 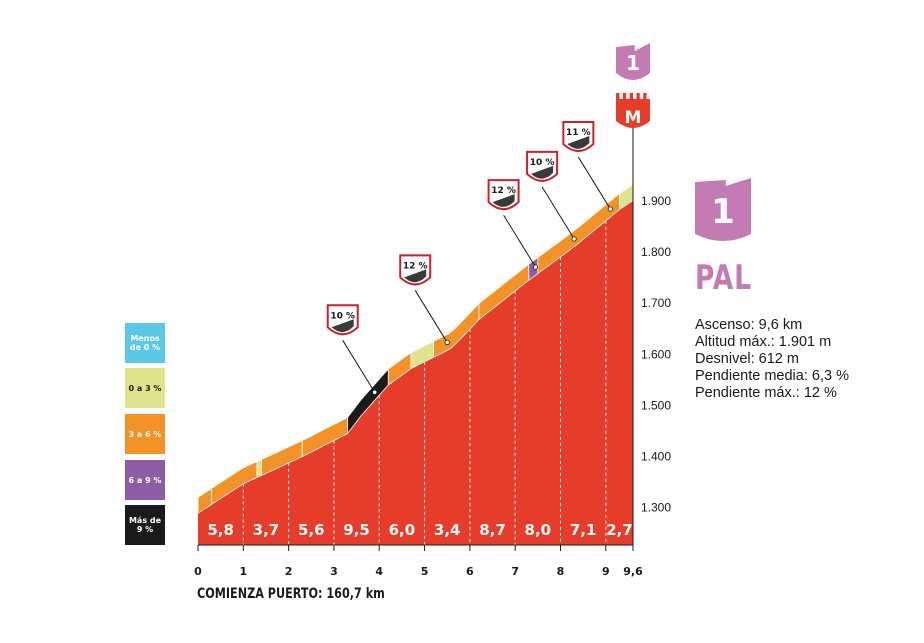 I want to click on legend-item-over-9: Más de 9 %, so click(x=145, y=525).